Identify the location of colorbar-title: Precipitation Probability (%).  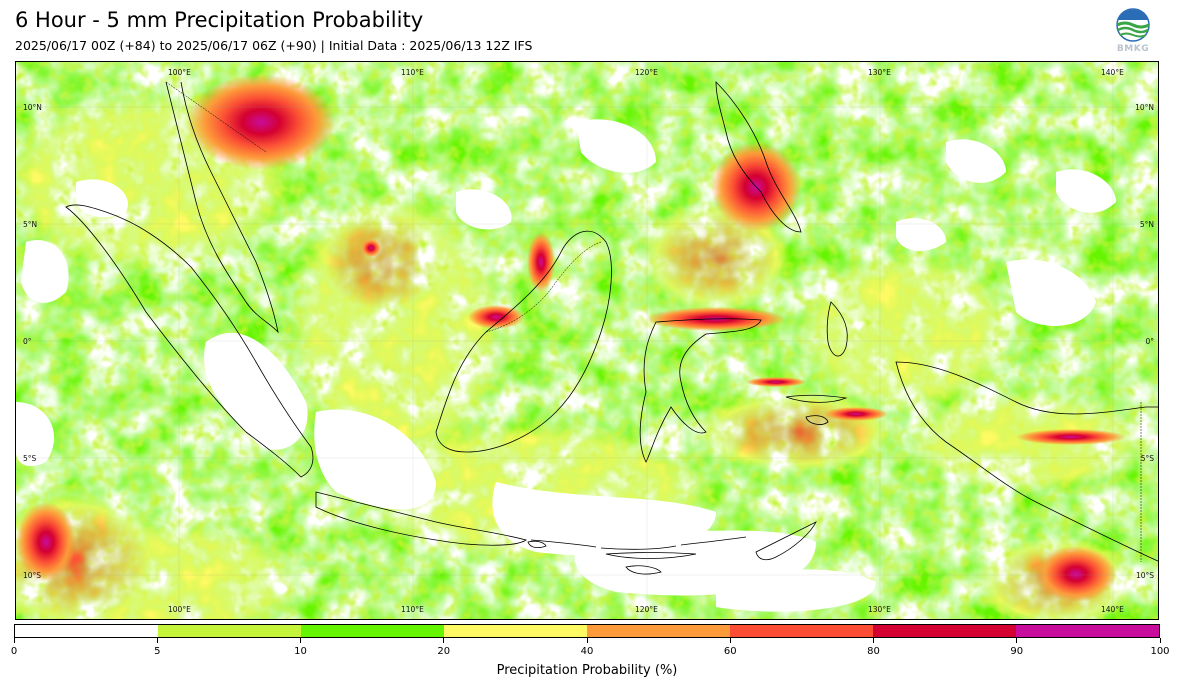
(587, 670).